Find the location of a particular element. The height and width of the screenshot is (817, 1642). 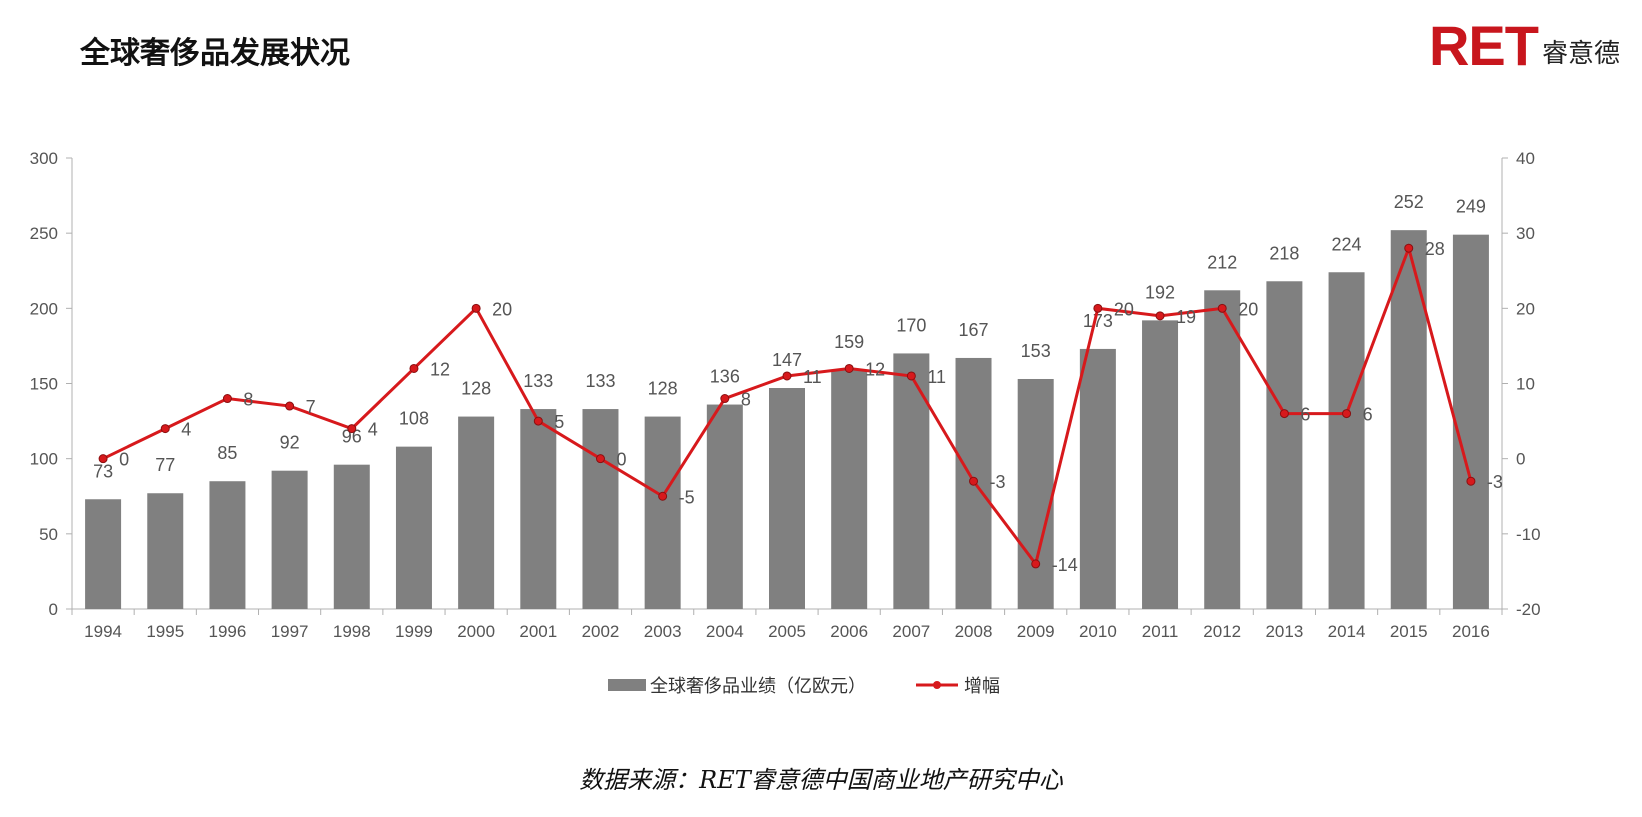

right-tick-label: 40 is located at coordinates (1525, 158).